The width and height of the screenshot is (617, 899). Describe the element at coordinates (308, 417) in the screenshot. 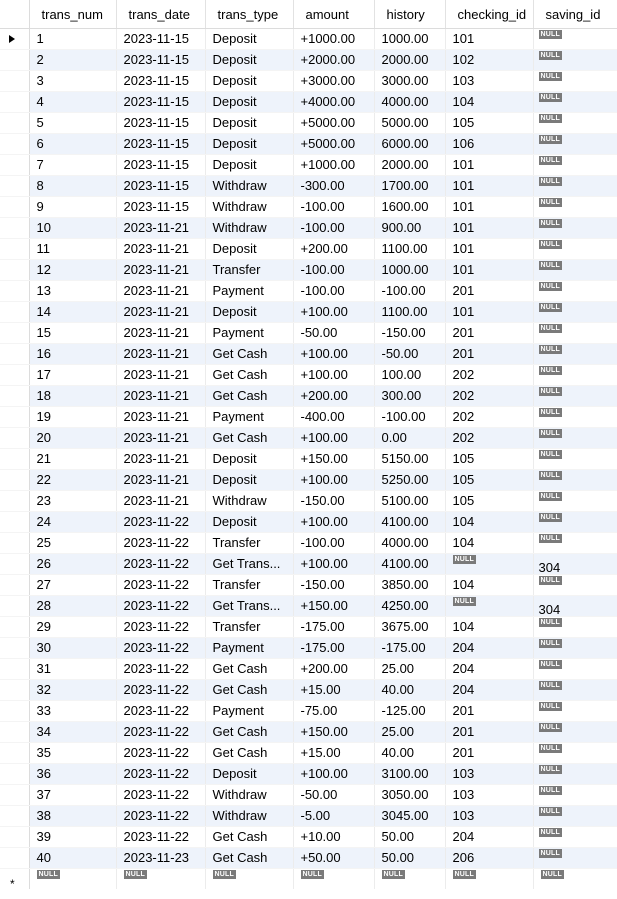

I see `table-row: 19 2023-11-21 Payment -400.00 -100.00 202 NULL` at that location.